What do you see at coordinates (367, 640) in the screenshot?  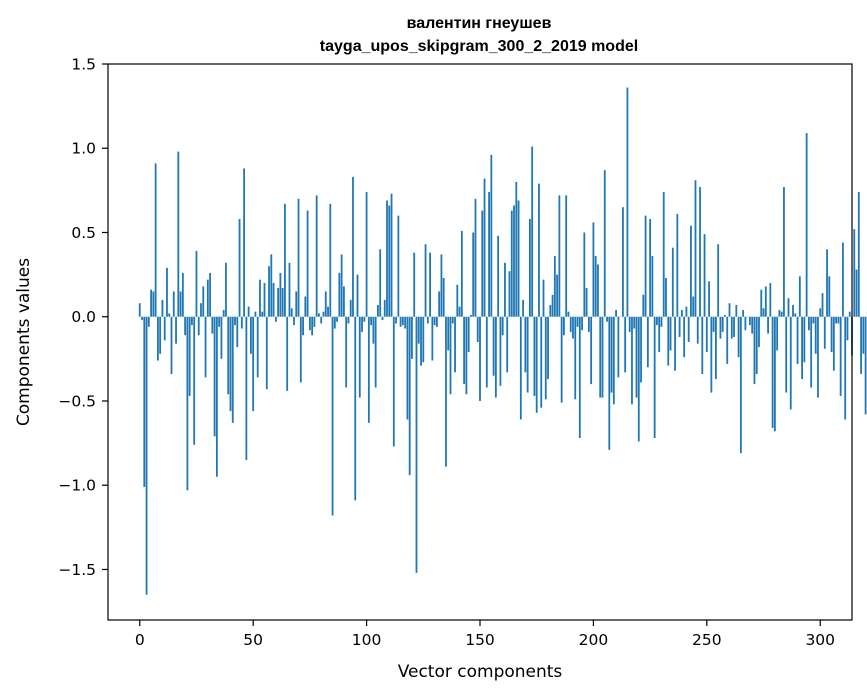 I see `x-tick-label: 100` at bounding box center [367, 640].